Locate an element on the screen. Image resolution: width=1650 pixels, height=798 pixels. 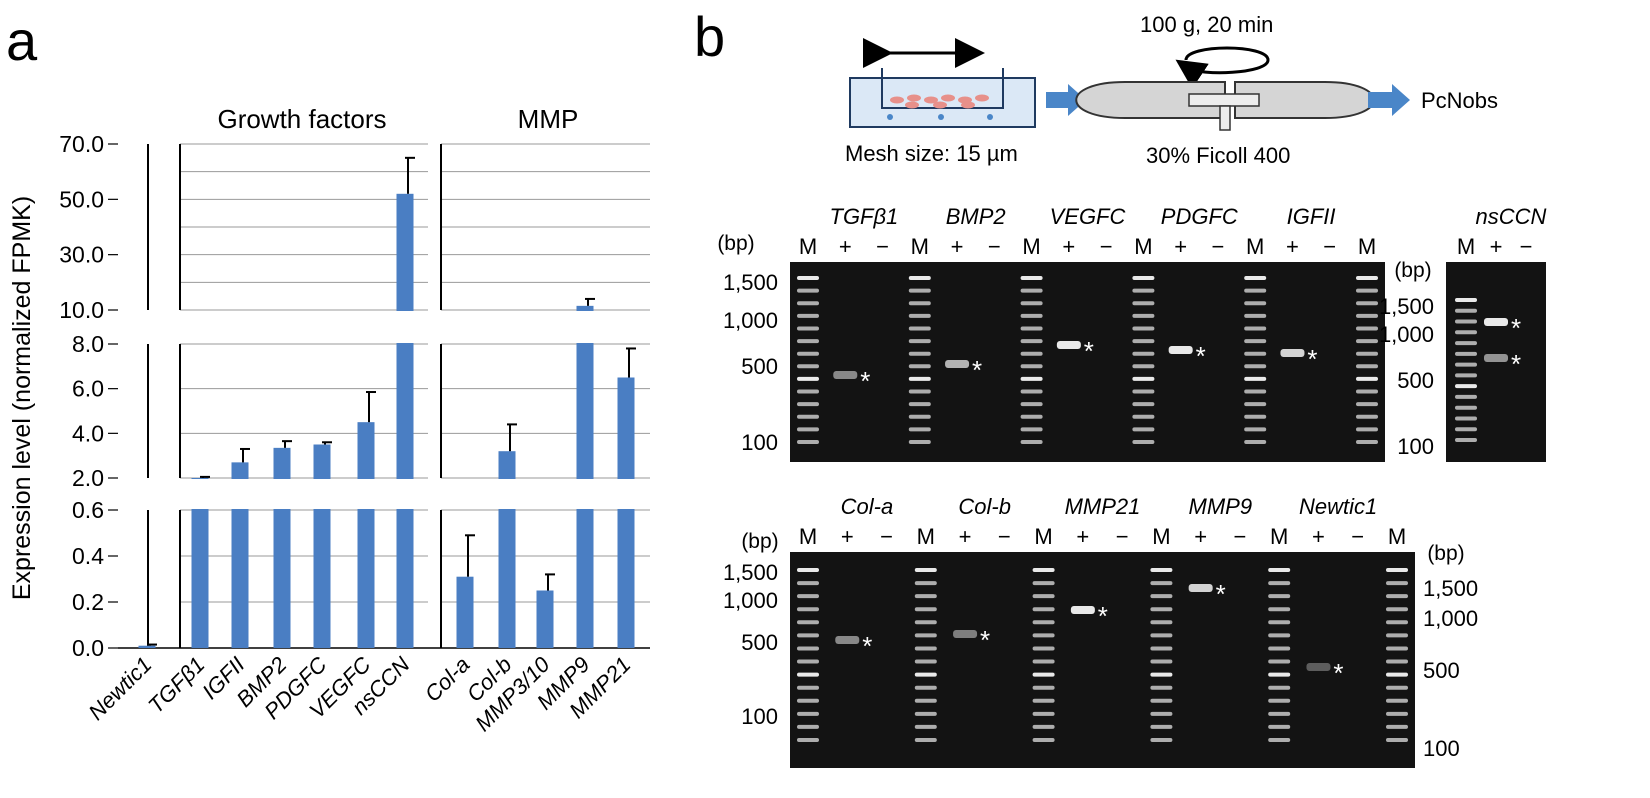
gene-label: MMP9 is located at coordinates (1221, 506).